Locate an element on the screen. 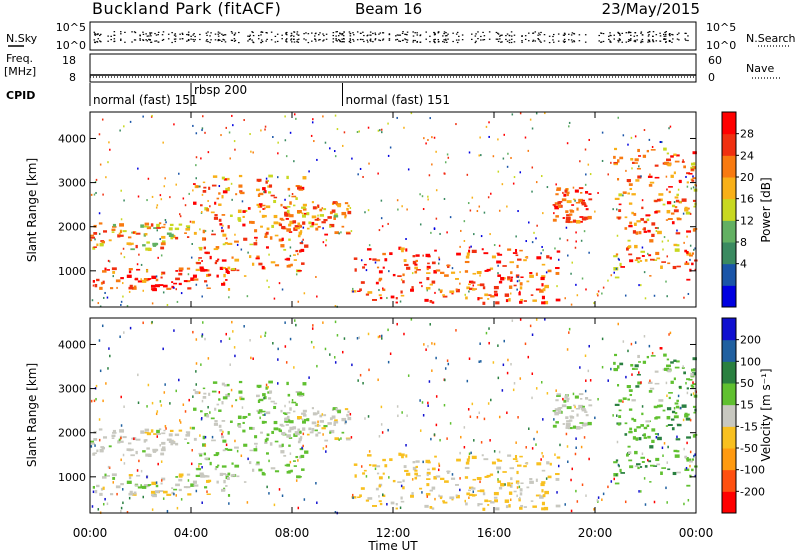  noise-left-tick-top: 10^5 is located at coordinates (71, 27).